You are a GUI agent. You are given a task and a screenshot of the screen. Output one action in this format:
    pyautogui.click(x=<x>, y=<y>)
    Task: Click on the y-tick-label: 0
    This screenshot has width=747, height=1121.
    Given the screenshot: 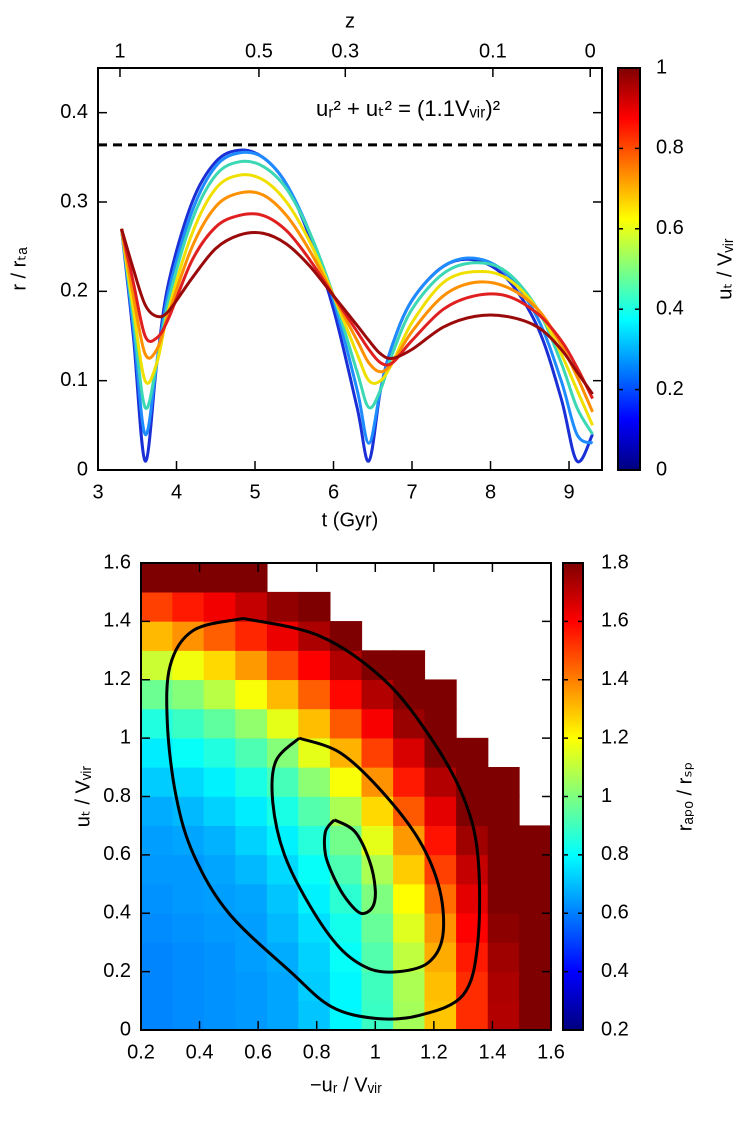 What is the action you would take?
    pyautogui.click(x=82, y=469)
    